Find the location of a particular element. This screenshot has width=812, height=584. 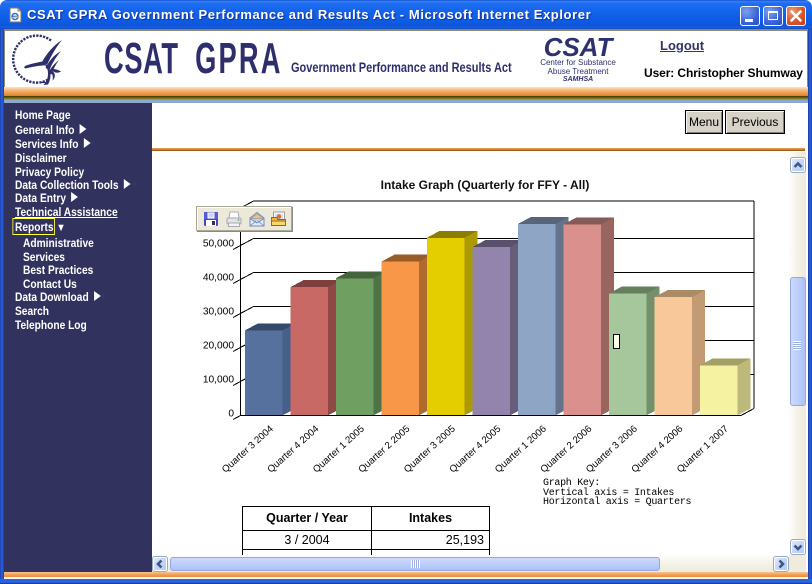

svg-text: 40,000 is located at coordinates (218, 278).